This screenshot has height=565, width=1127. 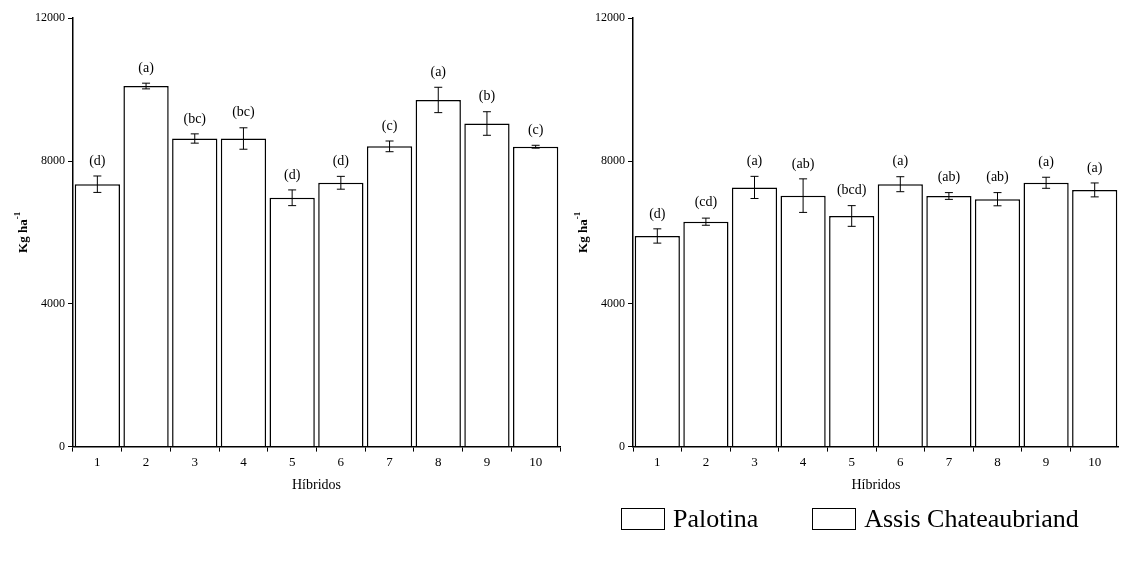 What do you see at coordinates (971, 519) in the screenshot?
I see `text: Assis Chateaubriand` at bounding box center [971, 519].